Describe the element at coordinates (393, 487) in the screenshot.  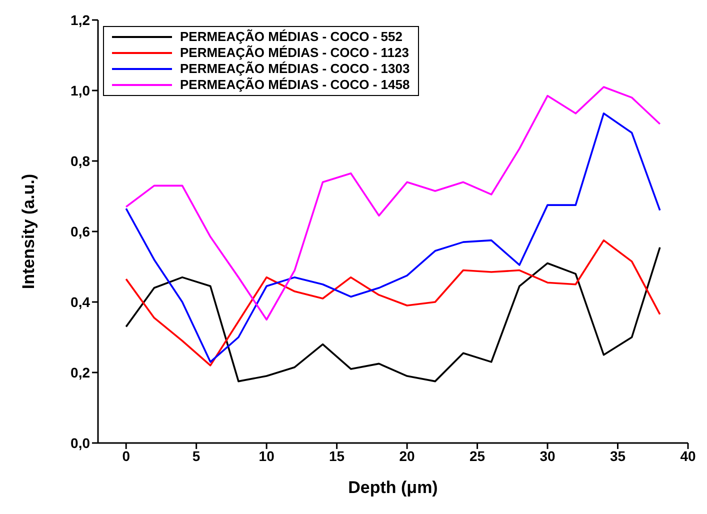
I see `x-axis-title: Depth (μm)` at that location.